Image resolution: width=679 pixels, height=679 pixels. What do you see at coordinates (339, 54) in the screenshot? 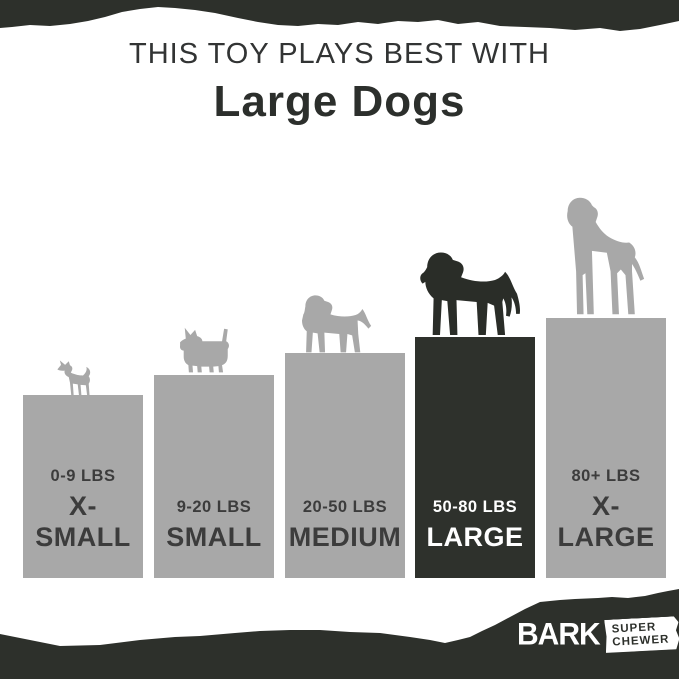
I see `title-kicker: THIS TOY PLAYS BEST WITH` at bounding box center [339, 54].